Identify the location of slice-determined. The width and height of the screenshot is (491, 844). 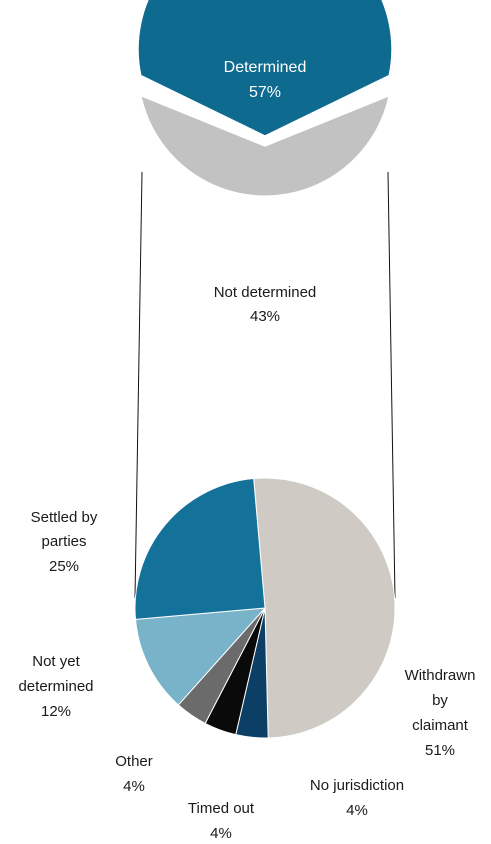
(265, 68).